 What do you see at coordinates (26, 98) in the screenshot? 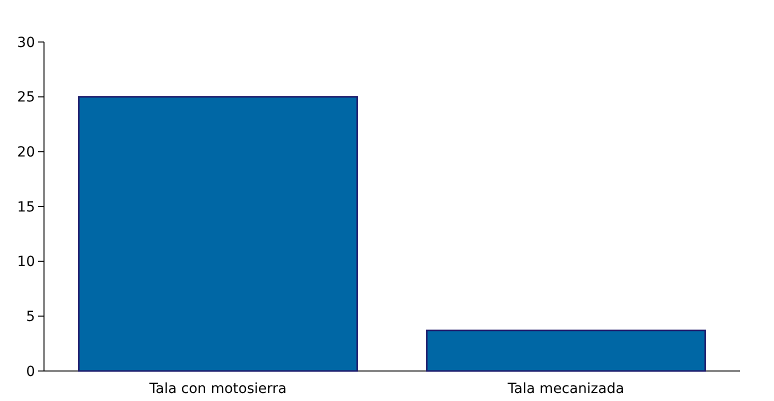
I see `y-tick-label: 25` at bounding box center [26, 98].